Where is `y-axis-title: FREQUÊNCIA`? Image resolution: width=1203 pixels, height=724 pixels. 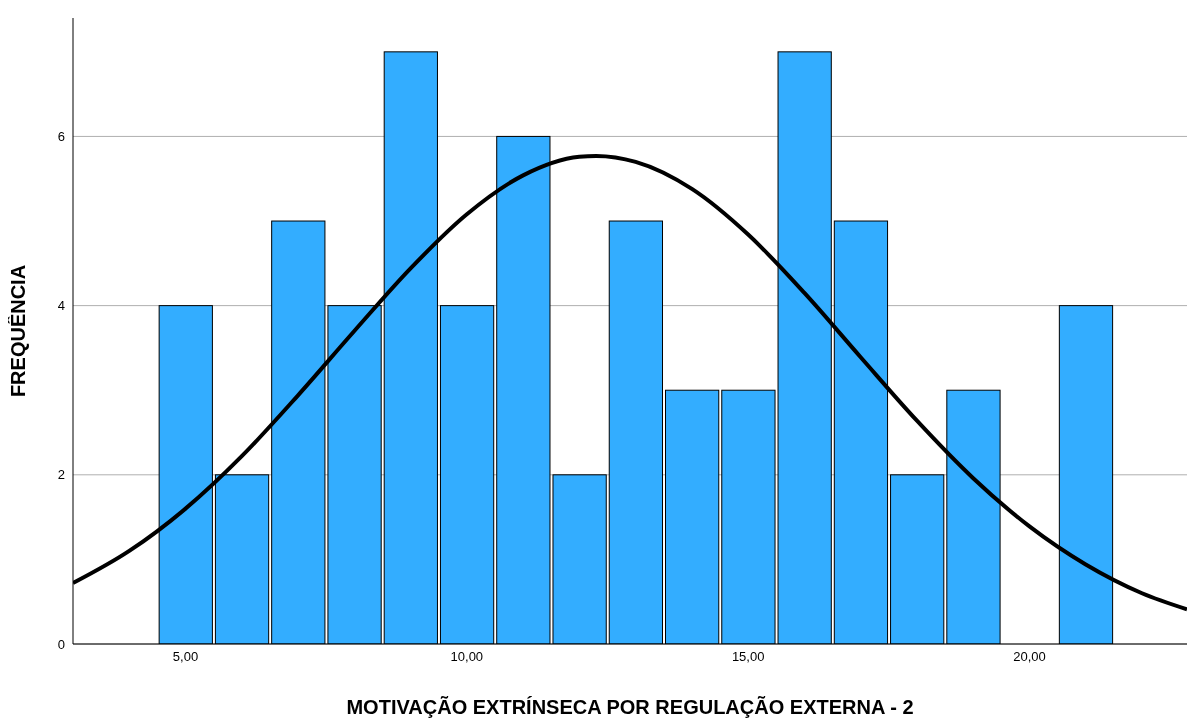 y-axis-title: FREQUÊNCIA is located at coordinates (18, 331).